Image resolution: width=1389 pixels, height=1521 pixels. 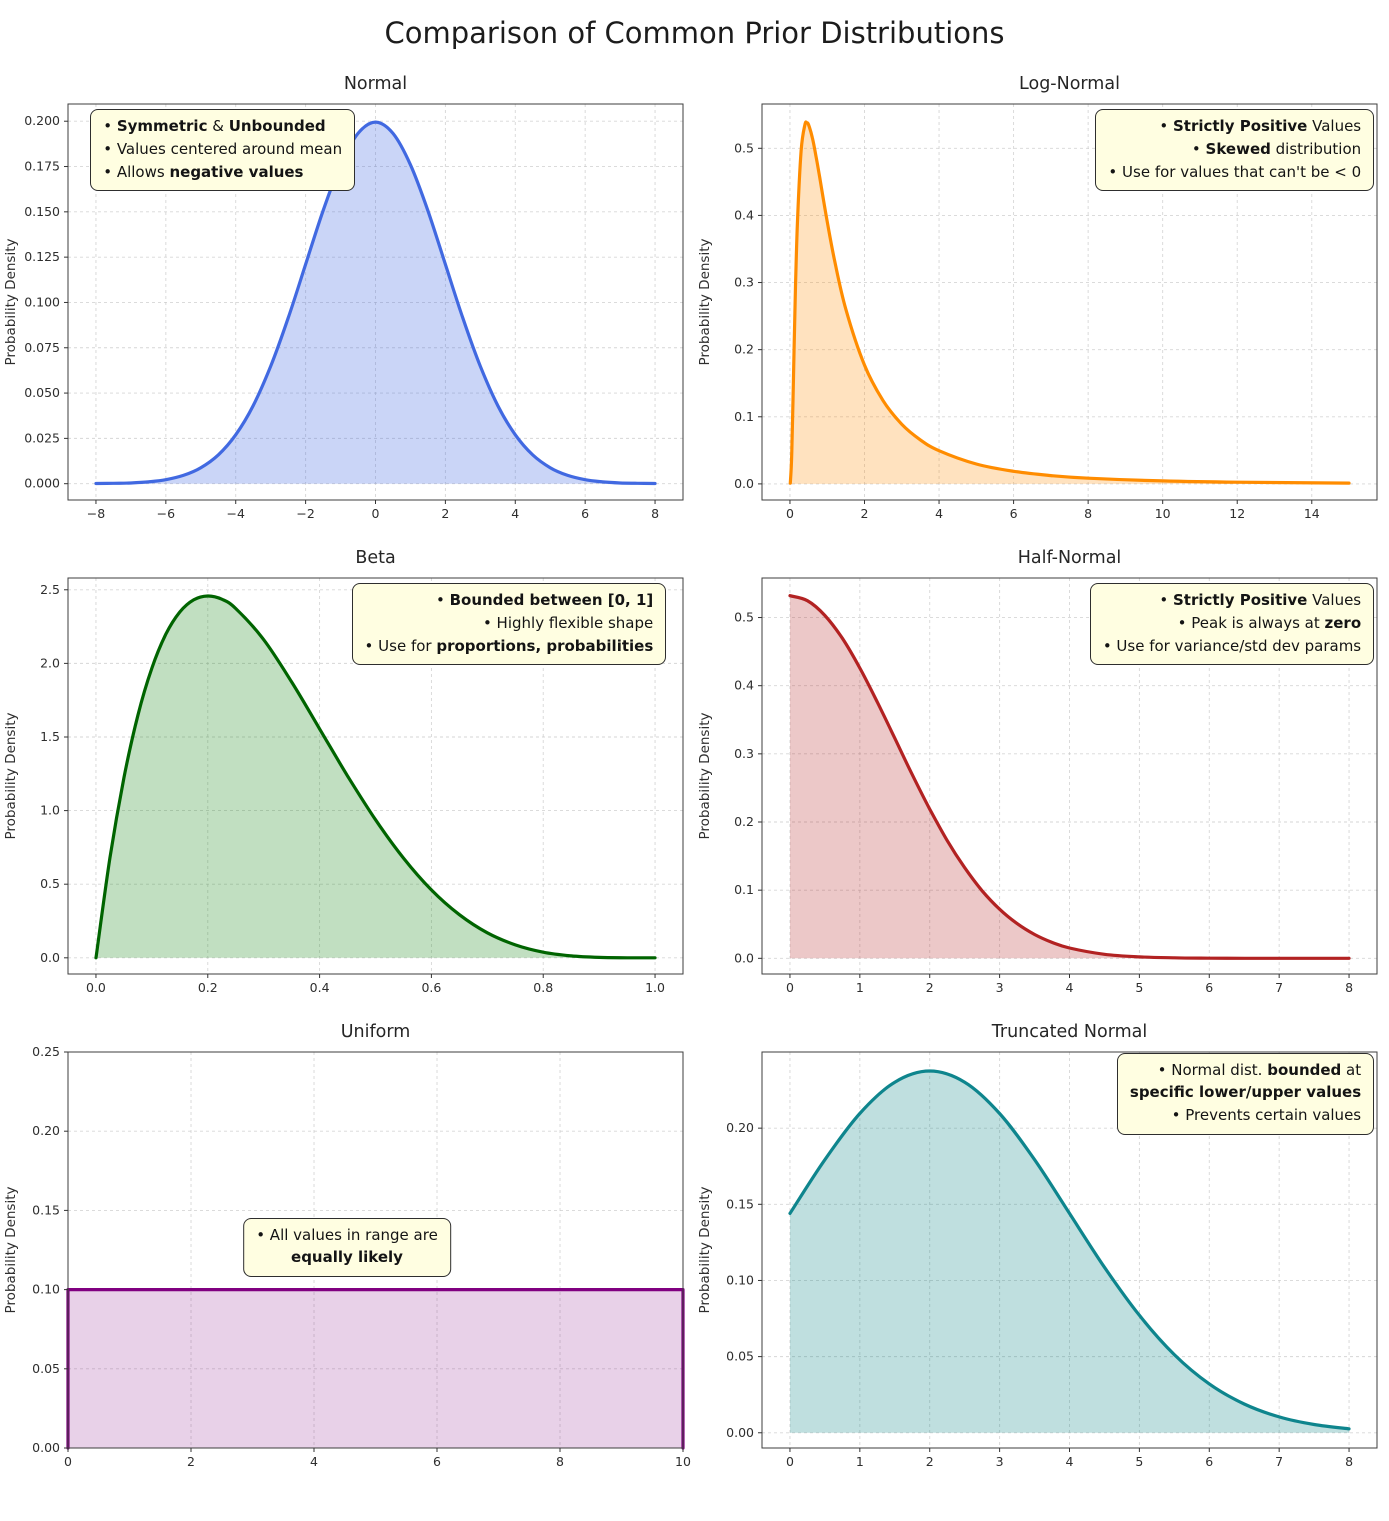 What do you see at coordinates (208, 987) in the screenshot?
I see `x-tick-label: 0.2` at bounding box center [208, 987].